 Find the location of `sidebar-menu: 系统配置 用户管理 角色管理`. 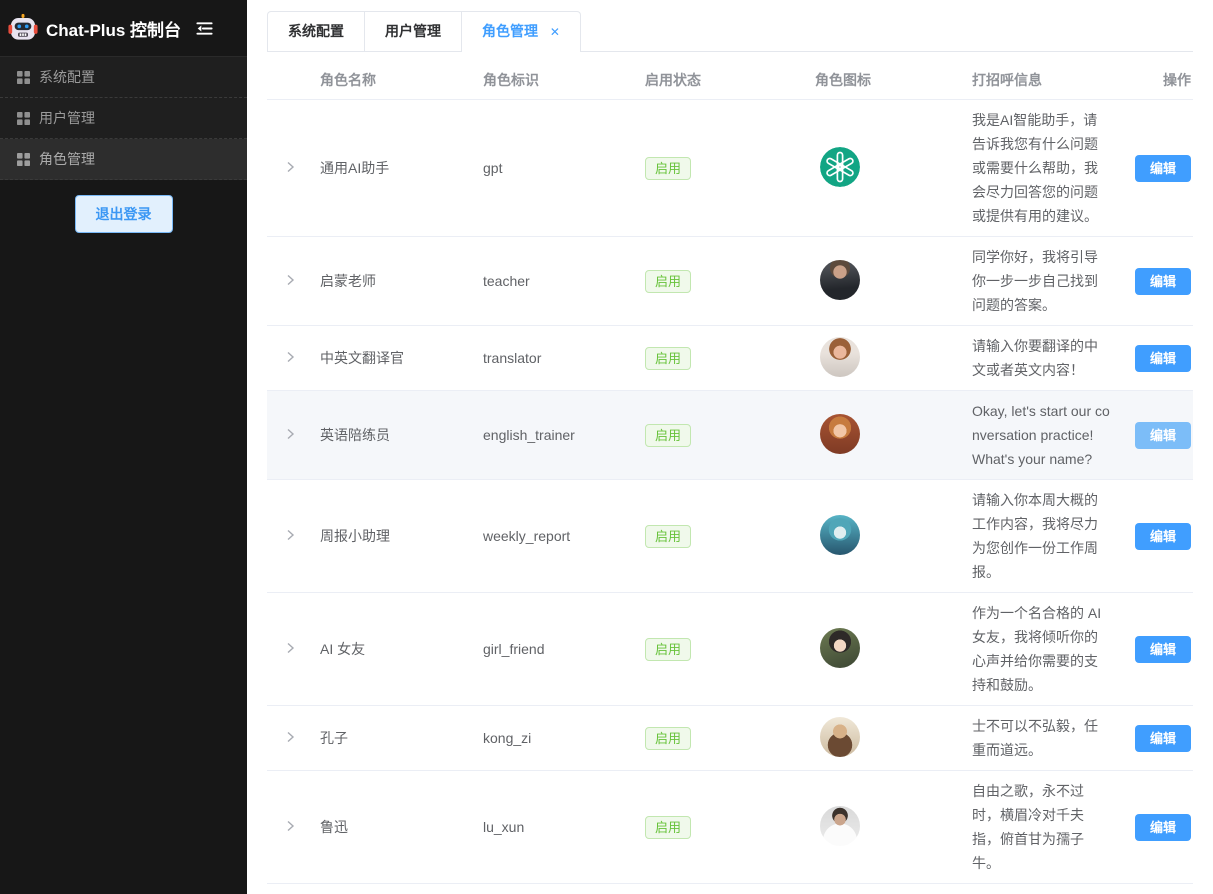

sidebar-menu: 系统配置 用户管理 角色管理 is located at coordinates (123, 118).